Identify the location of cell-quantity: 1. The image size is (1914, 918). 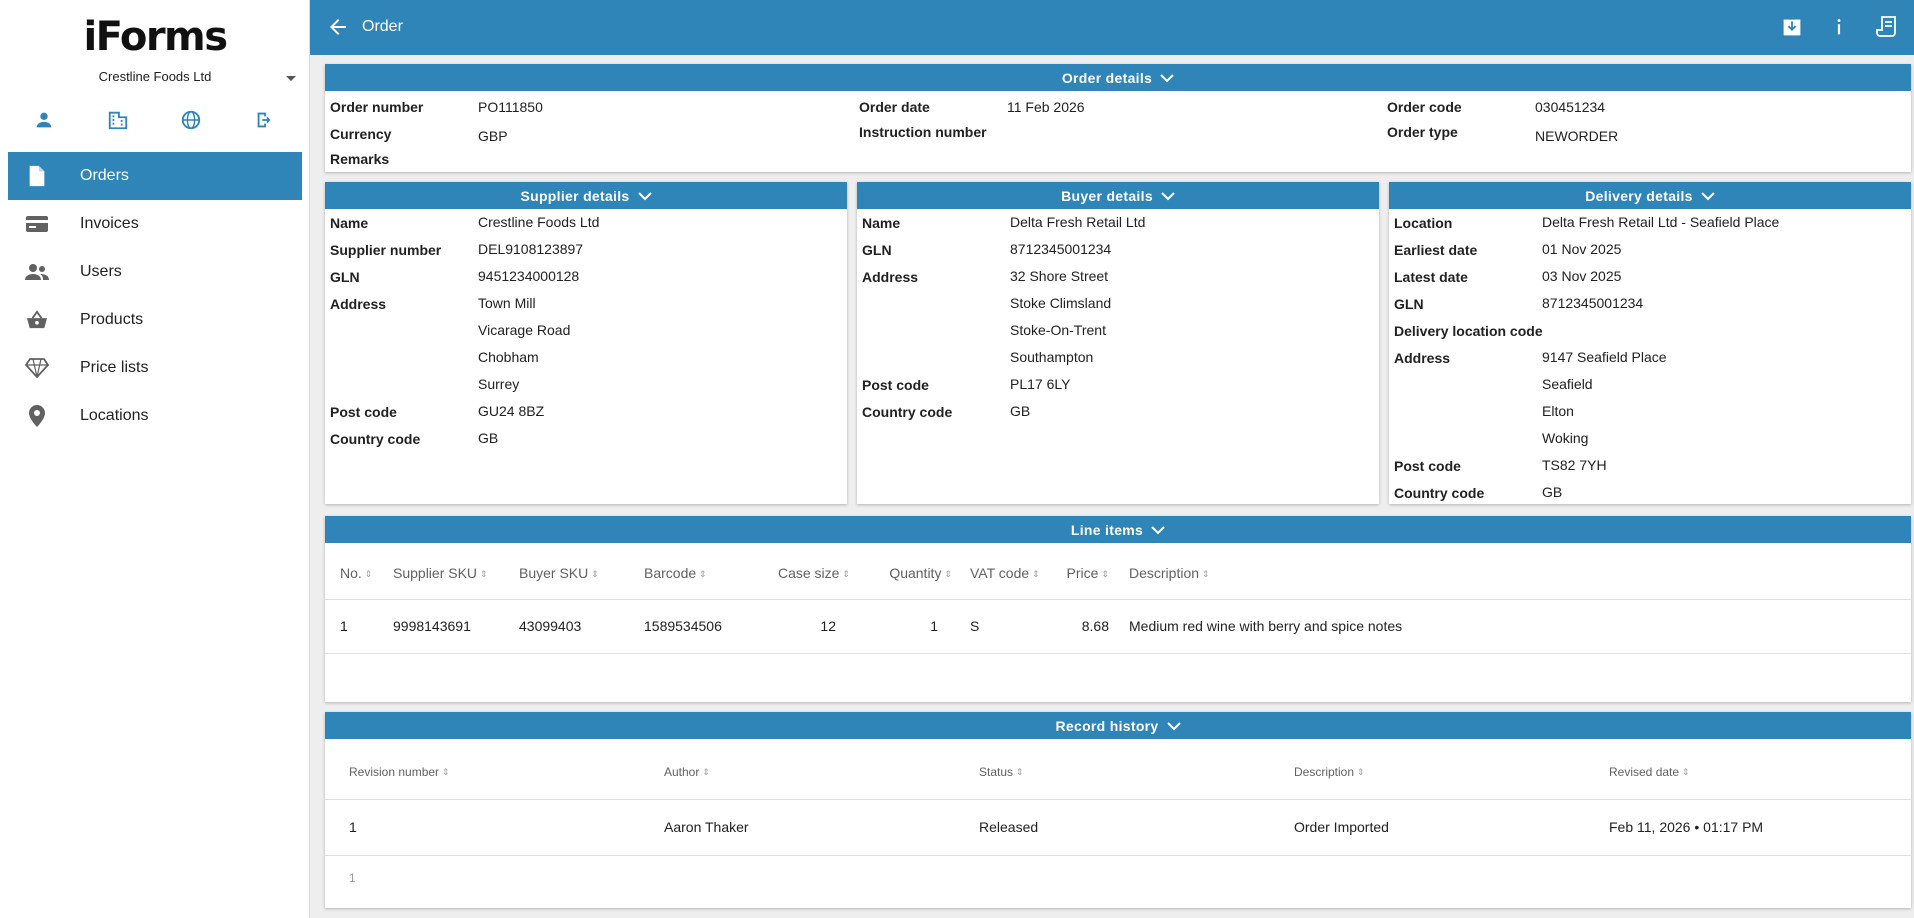
(934, 626).